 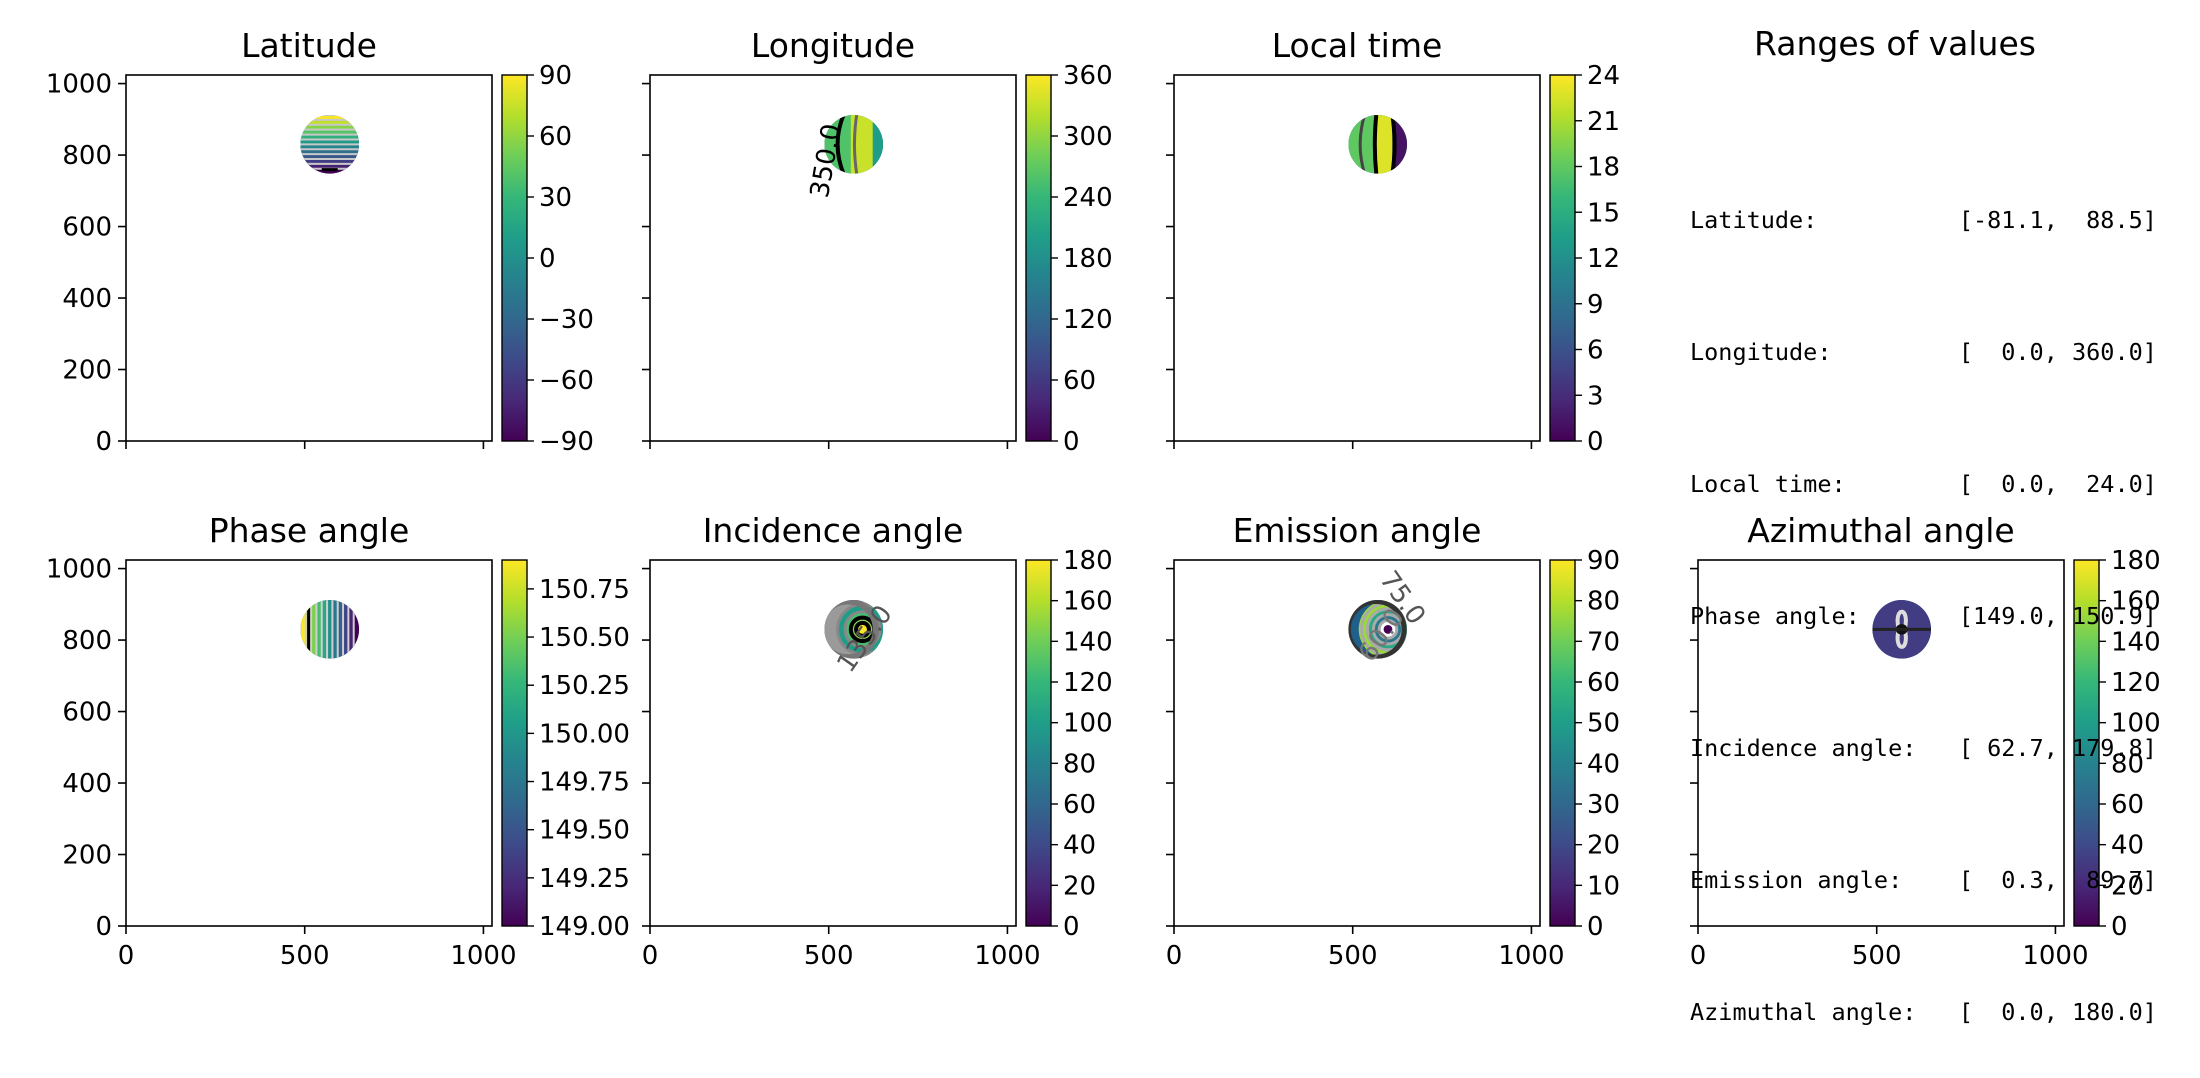 What do you see at coordinates (584, 927) in the screenshot?
I see `colorbar-tick-label: 149.00` at bounding box center [584, 927].